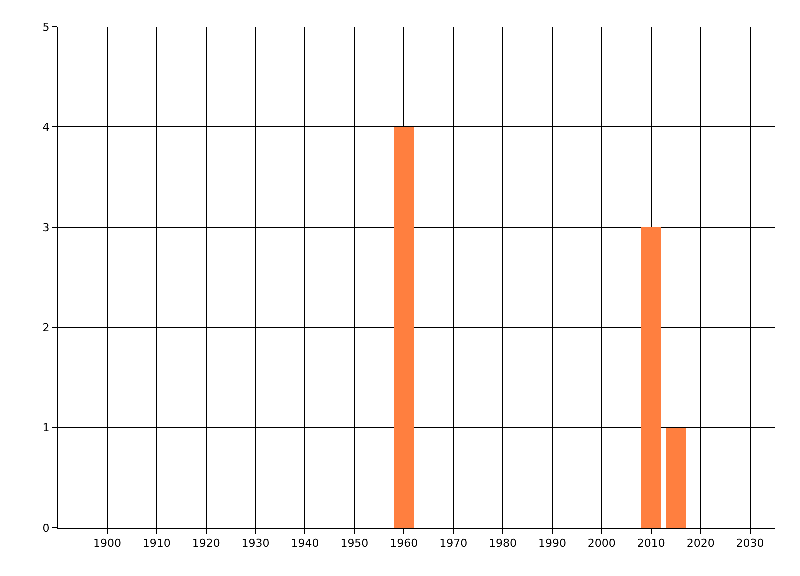 This screenshot has height=576, width=800. Describe the element at coordinates (651, 543) in the screenshot. I see `x-tick-label: 2010` at that location.